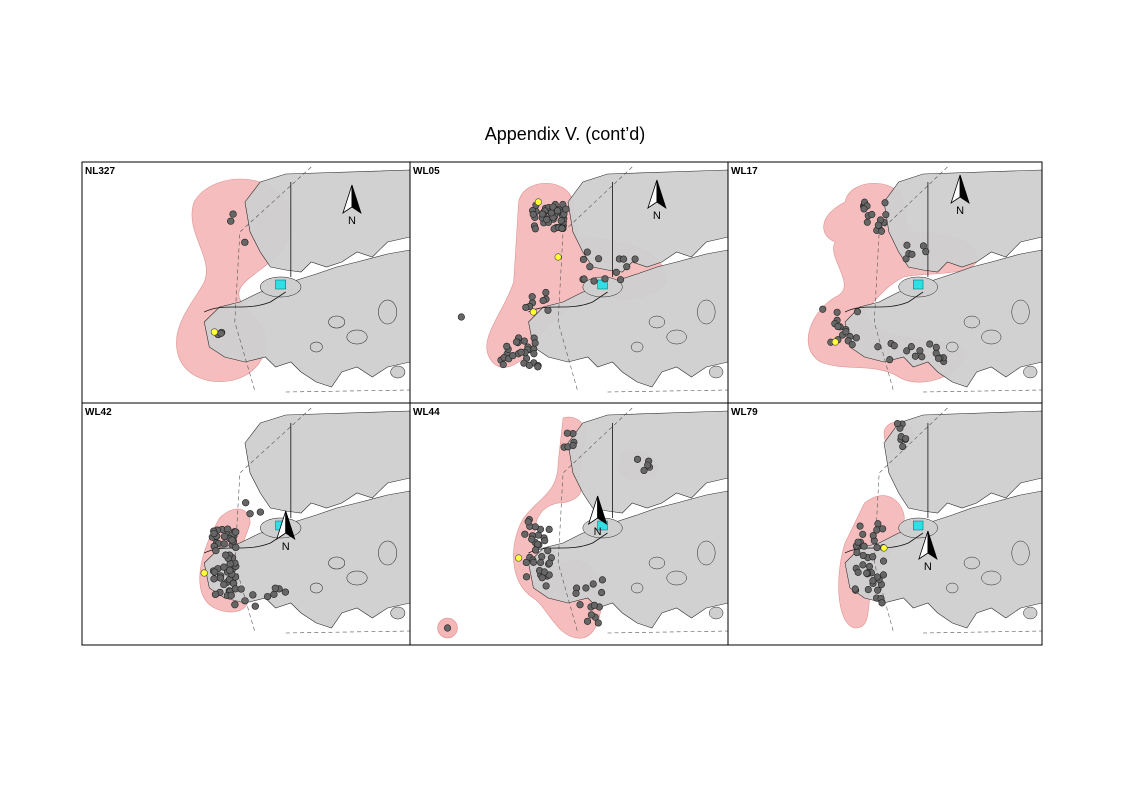  I want to click on road, so click(248, 247).